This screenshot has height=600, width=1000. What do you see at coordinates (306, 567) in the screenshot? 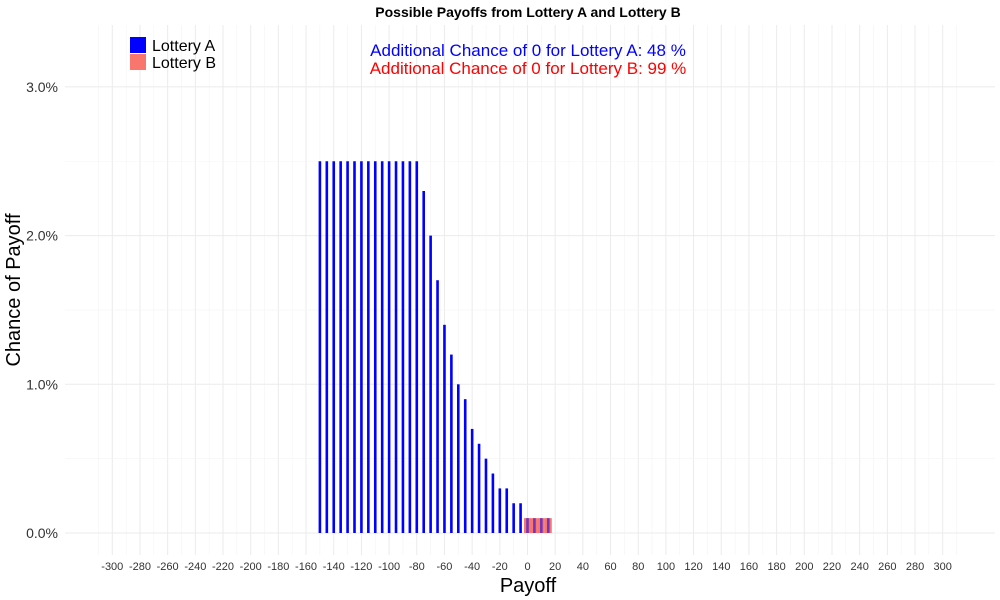
I see `x-tick-label: -160` at bounding box center [306, 567].